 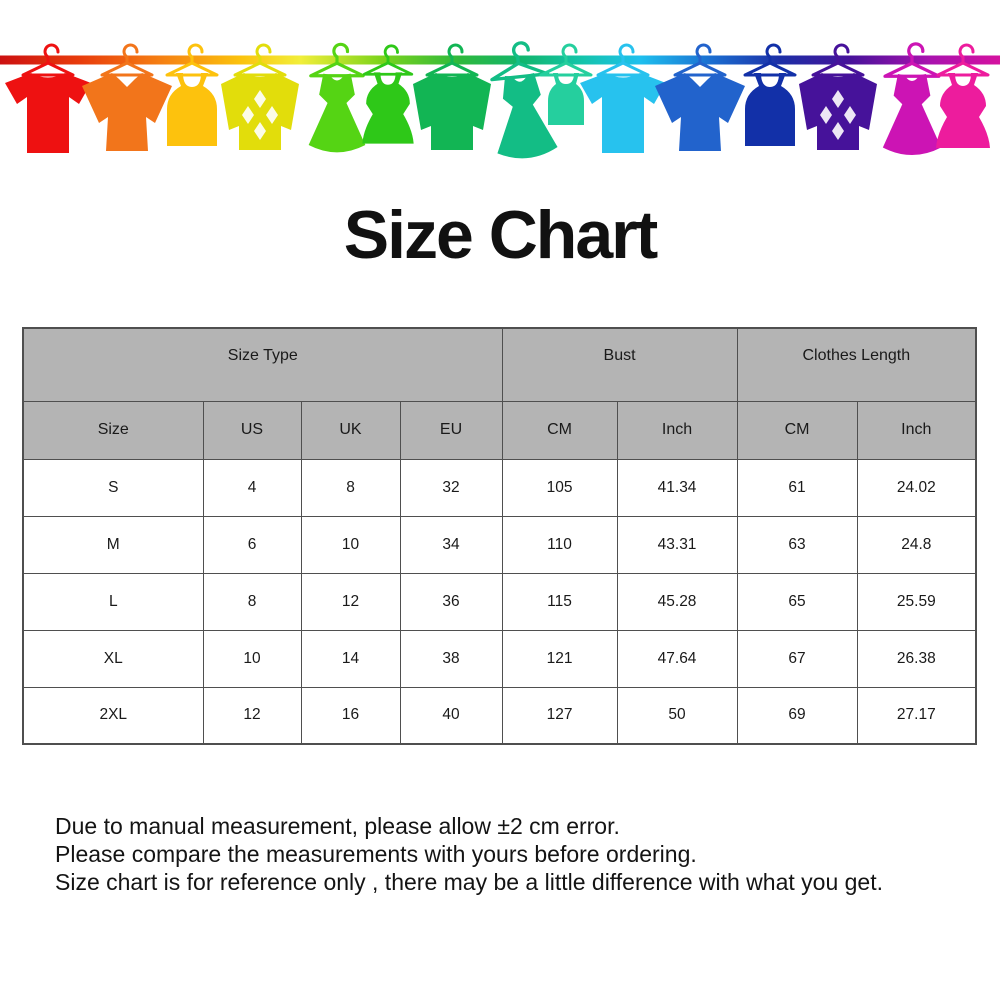 I want to click on table-cell: 2XL, so click(x=113, y=715).